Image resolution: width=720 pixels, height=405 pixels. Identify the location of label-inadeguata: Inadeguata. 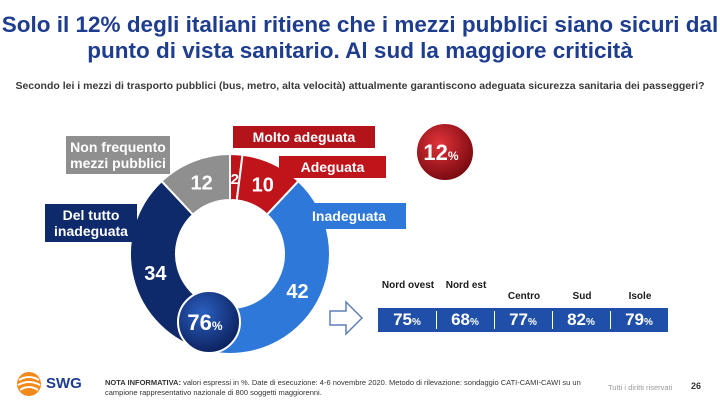
(349, 216).